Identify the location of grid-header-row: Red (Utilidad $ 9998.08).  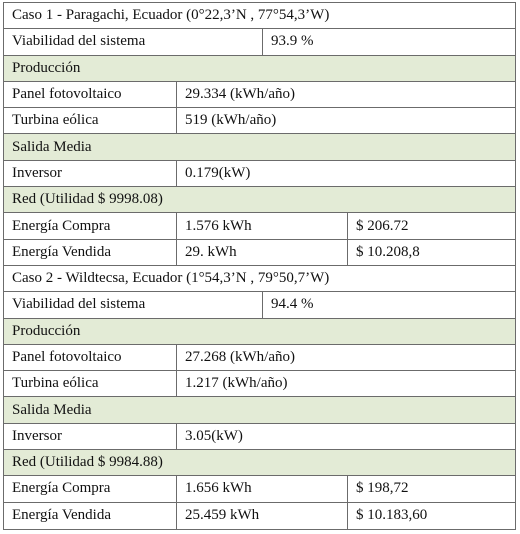
(259, 200).